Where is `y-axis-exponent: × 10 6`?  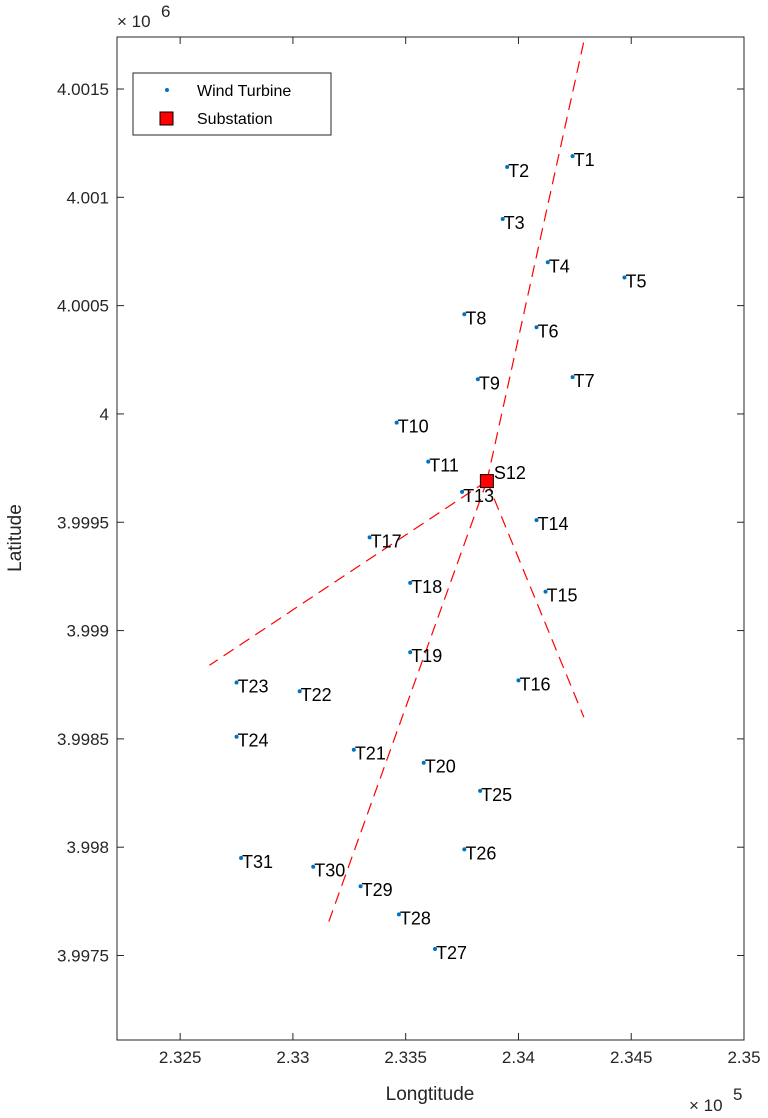
y-axis-exponent: × 10 6 is located at coordinates (143, 16).